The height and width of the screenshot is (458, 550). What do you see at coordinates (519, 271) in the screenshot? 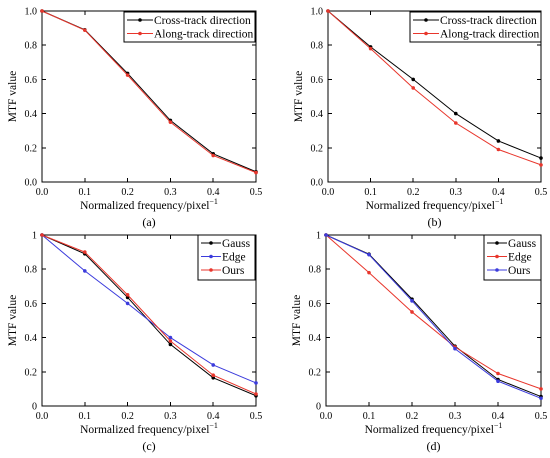
I see `legend-label: Ours` at bounding box center [519, 271].